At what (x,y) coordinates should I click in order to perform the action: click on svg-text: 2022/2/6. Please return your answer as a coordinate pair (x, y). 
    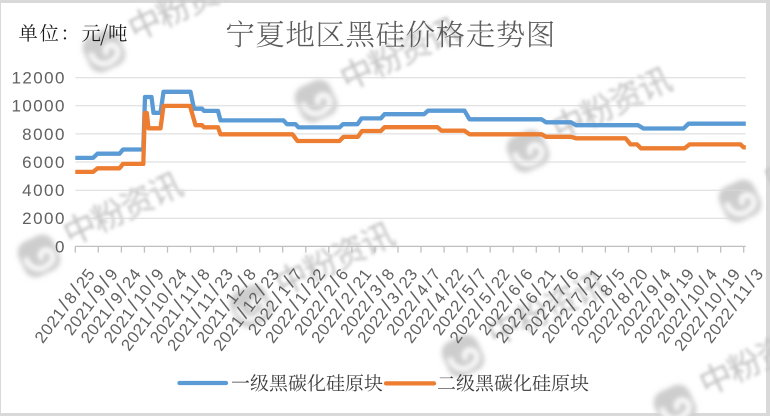
    Looking at the image, I should click on (321, 301).